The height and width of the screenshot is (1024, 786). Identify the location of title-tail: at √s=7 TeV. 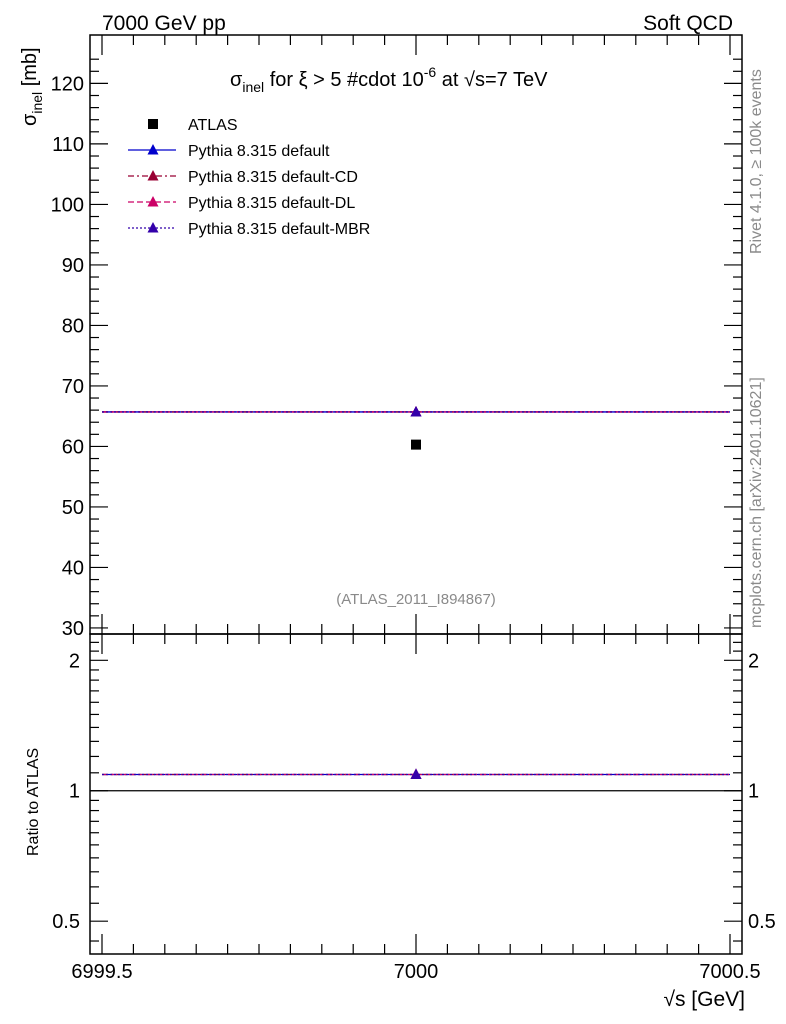
(492, 80).